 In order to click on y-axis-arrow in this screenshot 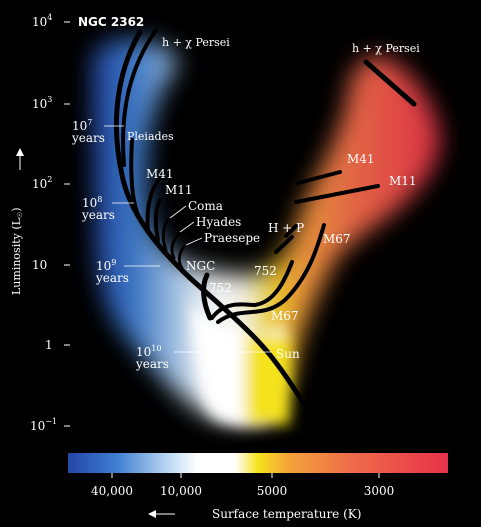, I will do `click(20, 159)`.